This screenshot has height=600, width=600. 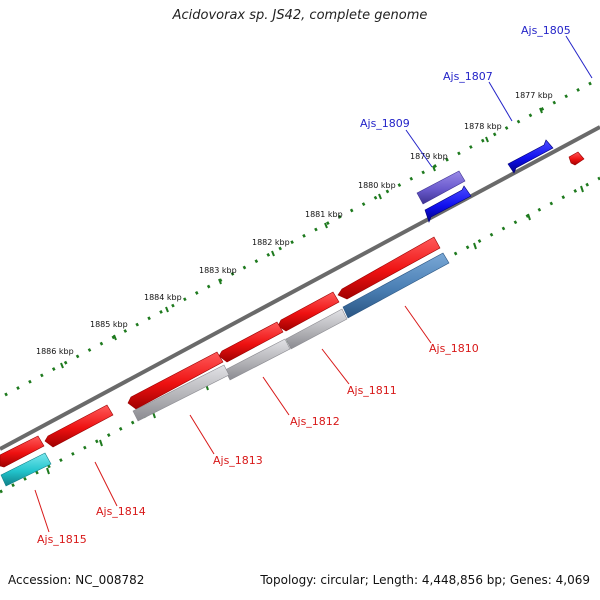 What do you see at coordinates (576, 158) in the screenshot?
I see `gene-feature-red` at bounding box center [576, 158].